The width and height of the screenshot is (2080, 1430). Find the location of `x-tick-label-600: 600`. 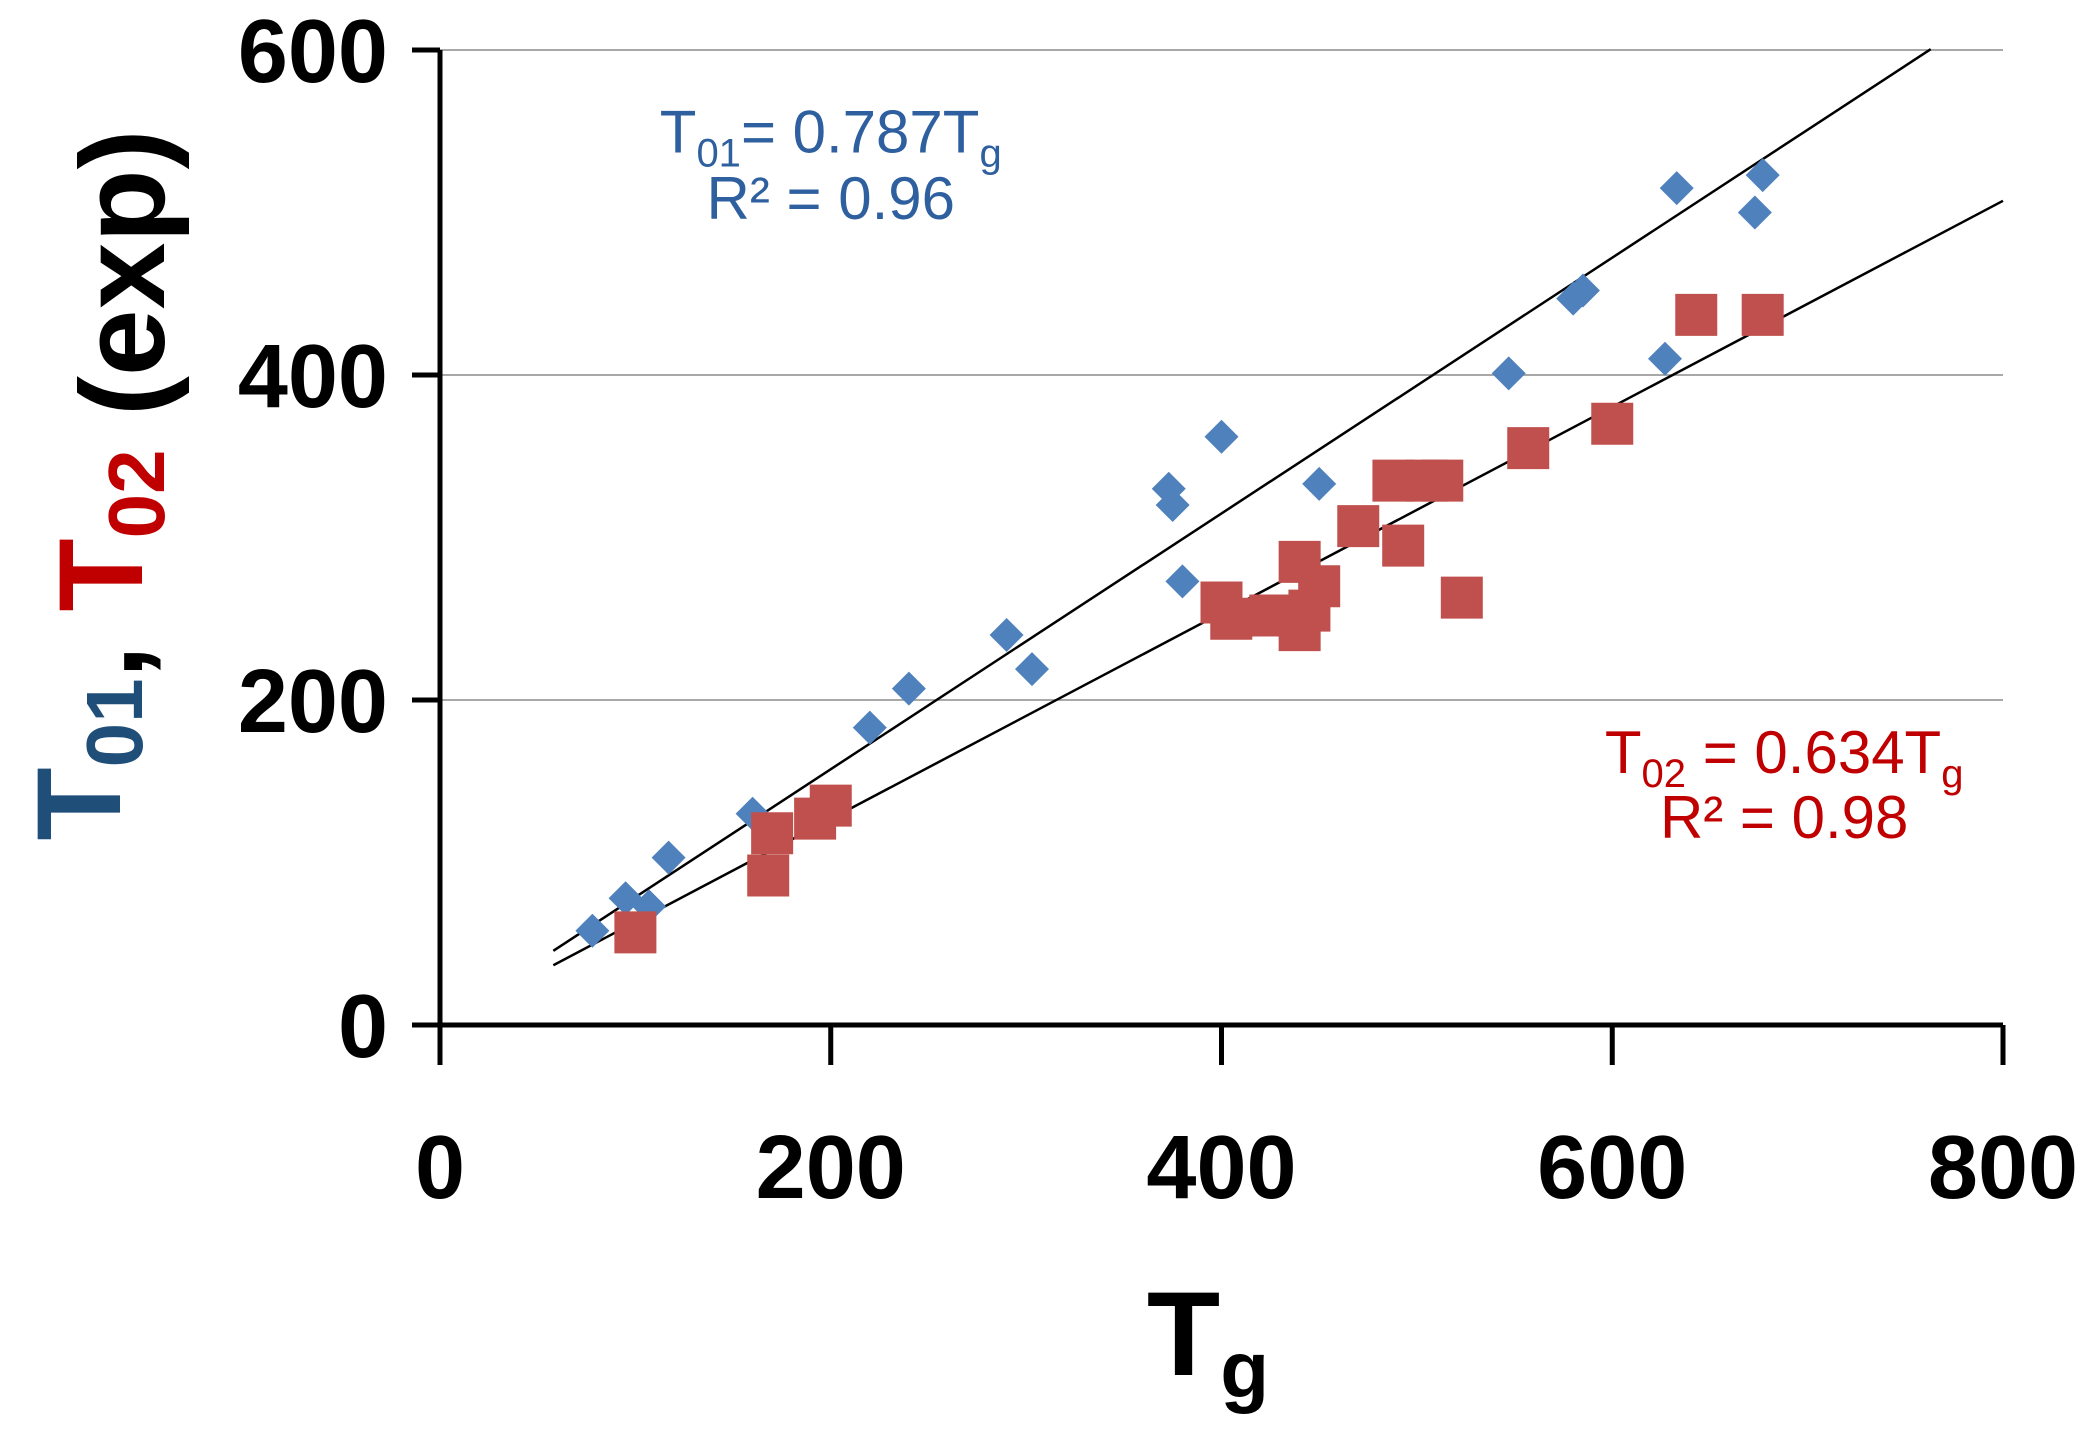

x-tick-label-600: 600 is located at coordinates (1612, 1168).